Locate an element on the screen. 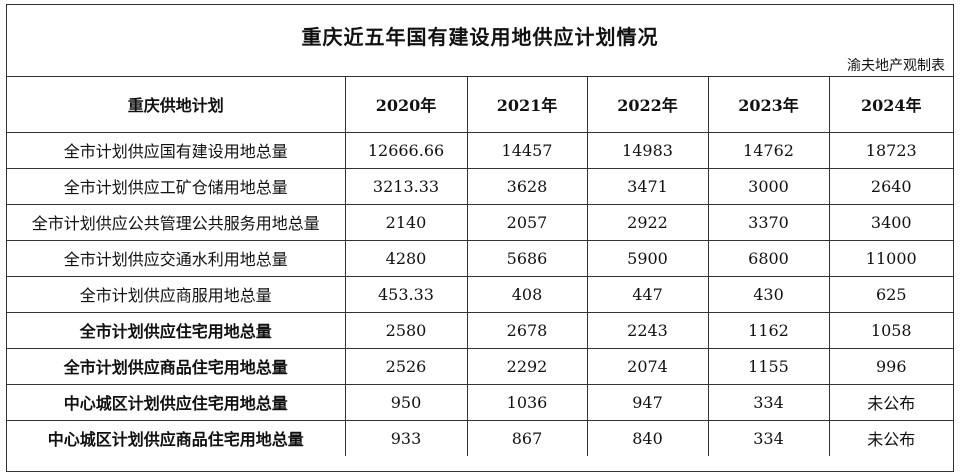  row-label: 中心城区计划供应商品住宅用地总量 is located at coordinates (176, 437).